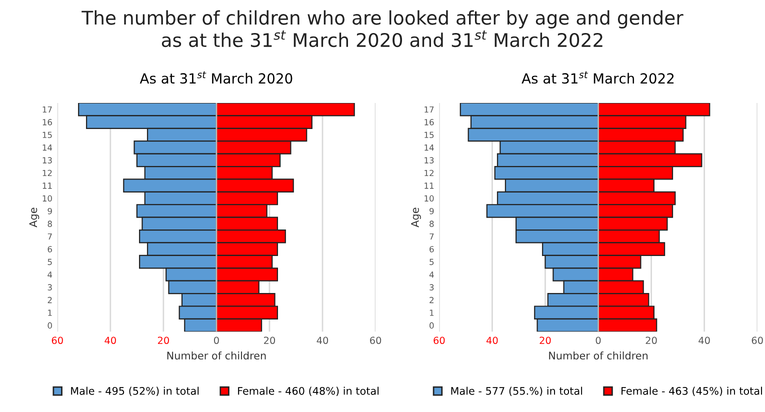 This screenshot has height=412, width=765. What do you see at coordinates (135, 391) in the screenshot?
I see `legend-label: Male - 495 (52%) in total` at bounding box center [135, 391].